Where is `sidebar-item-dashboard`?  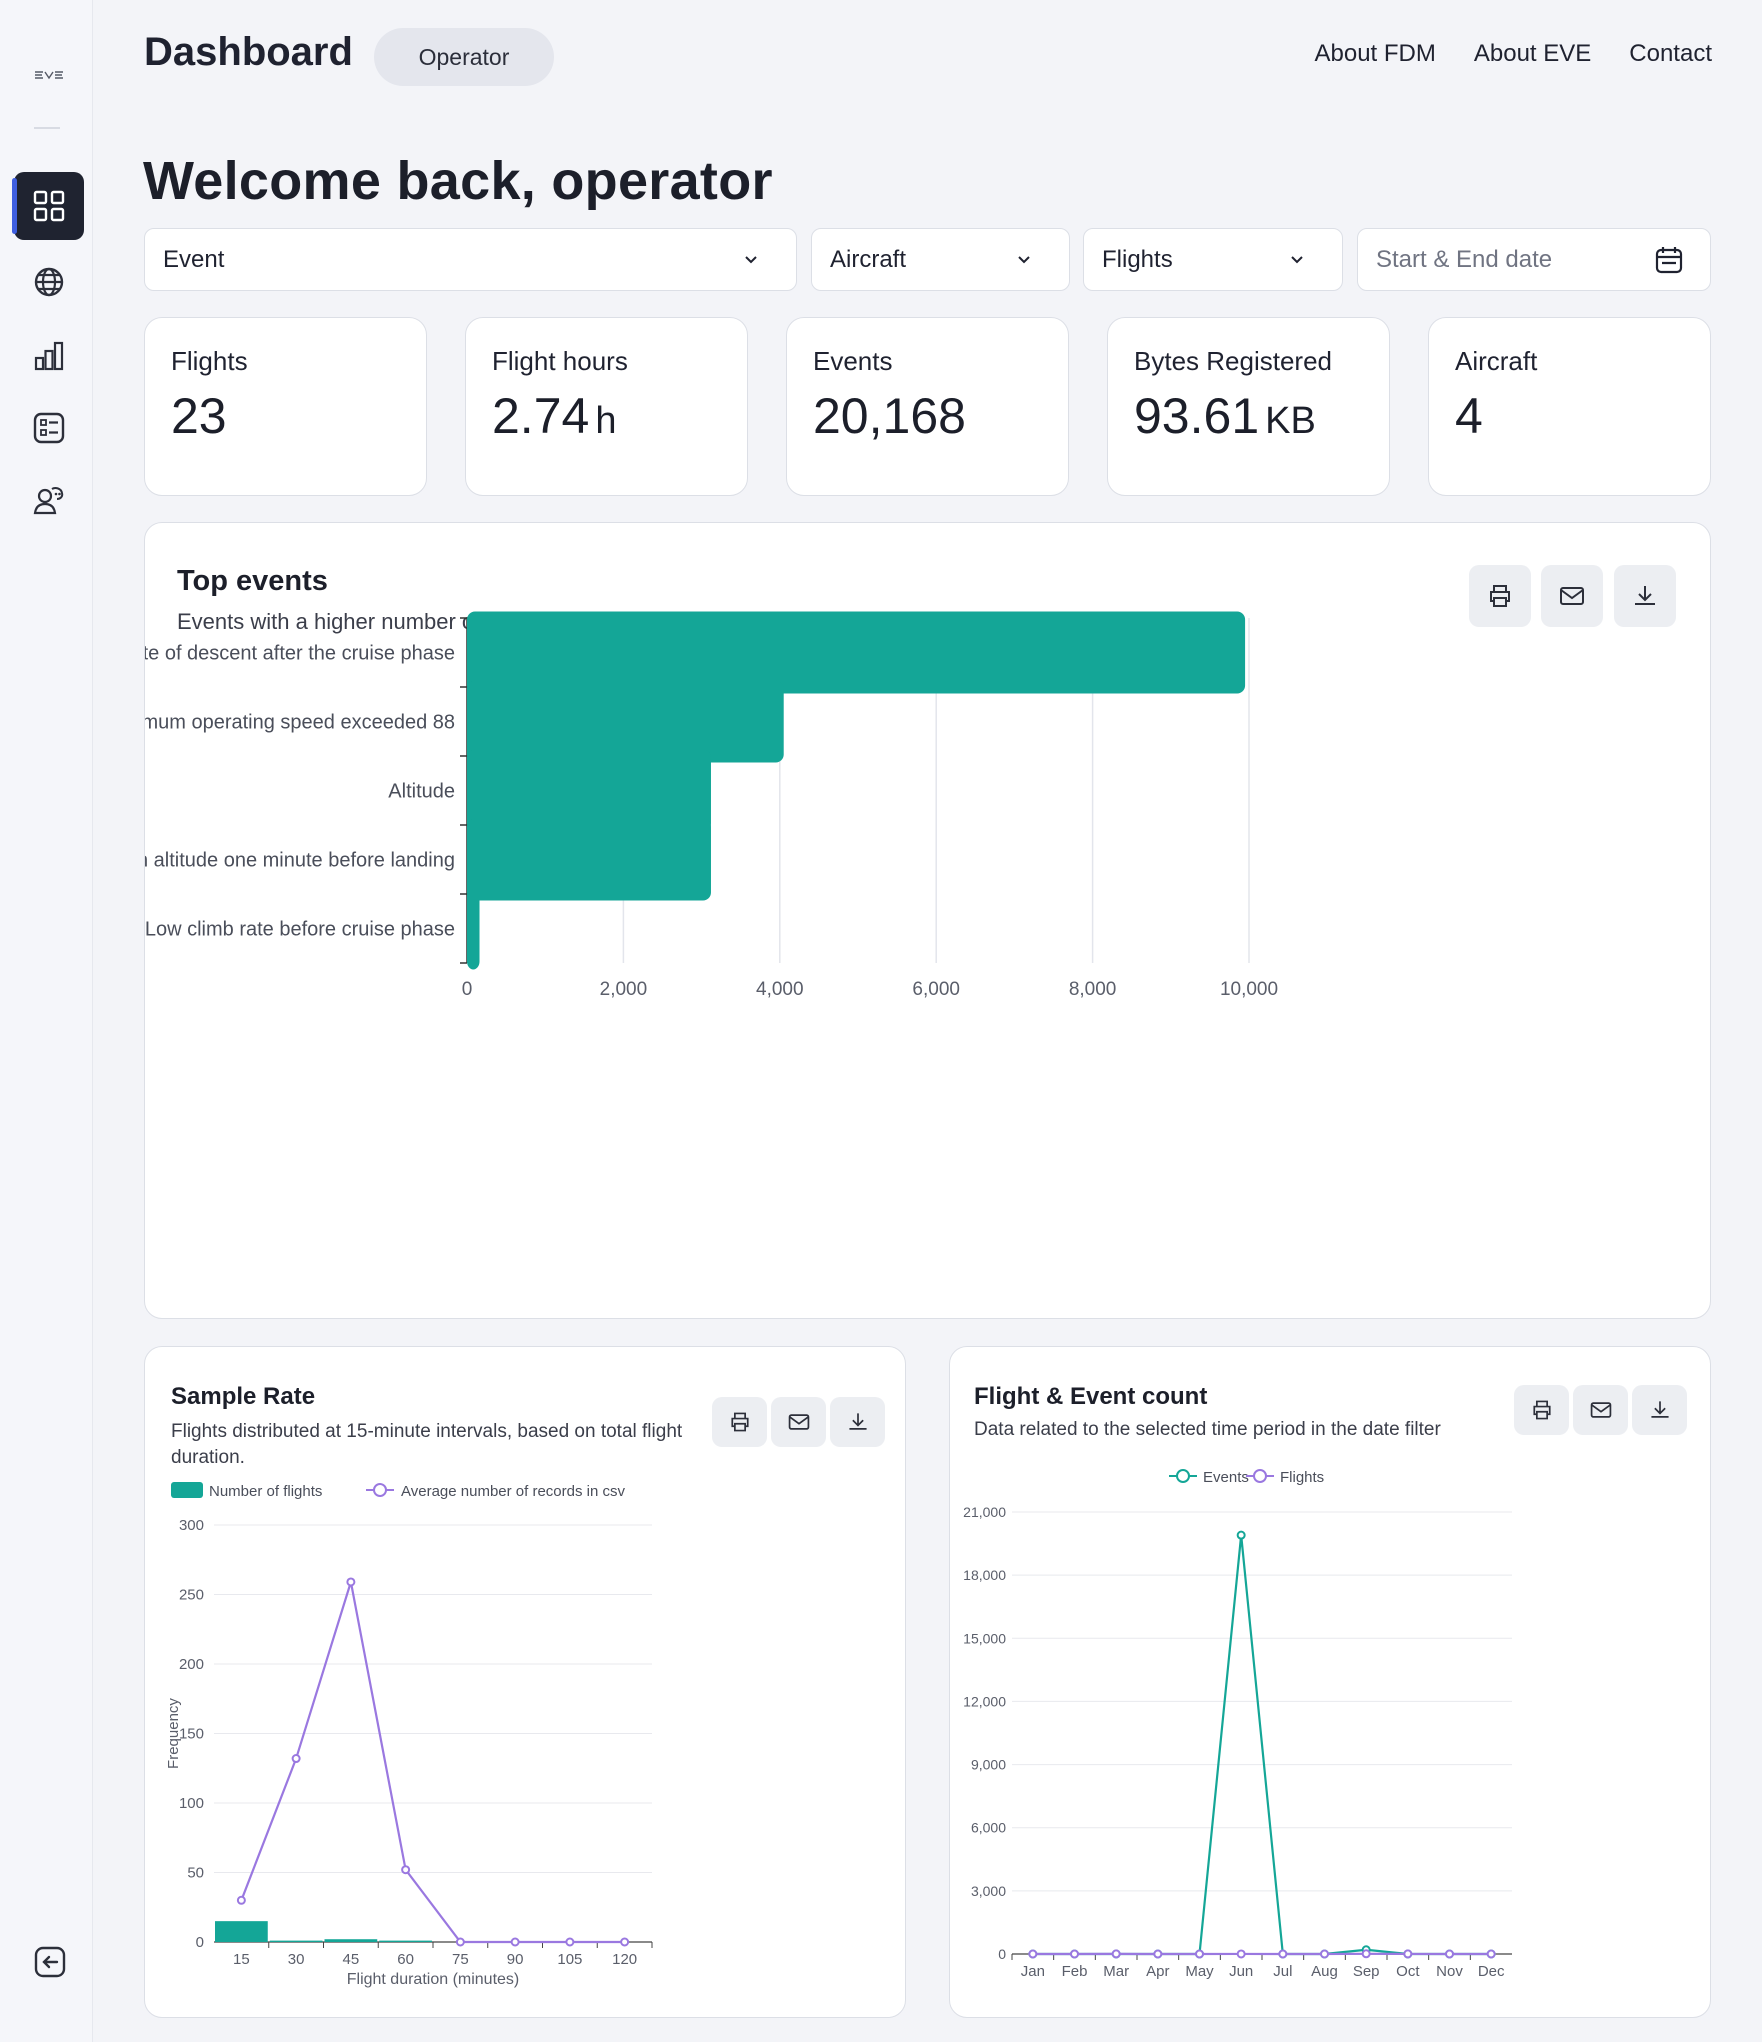 sidebar-item-dashboard is located at coordinates (48, 206).